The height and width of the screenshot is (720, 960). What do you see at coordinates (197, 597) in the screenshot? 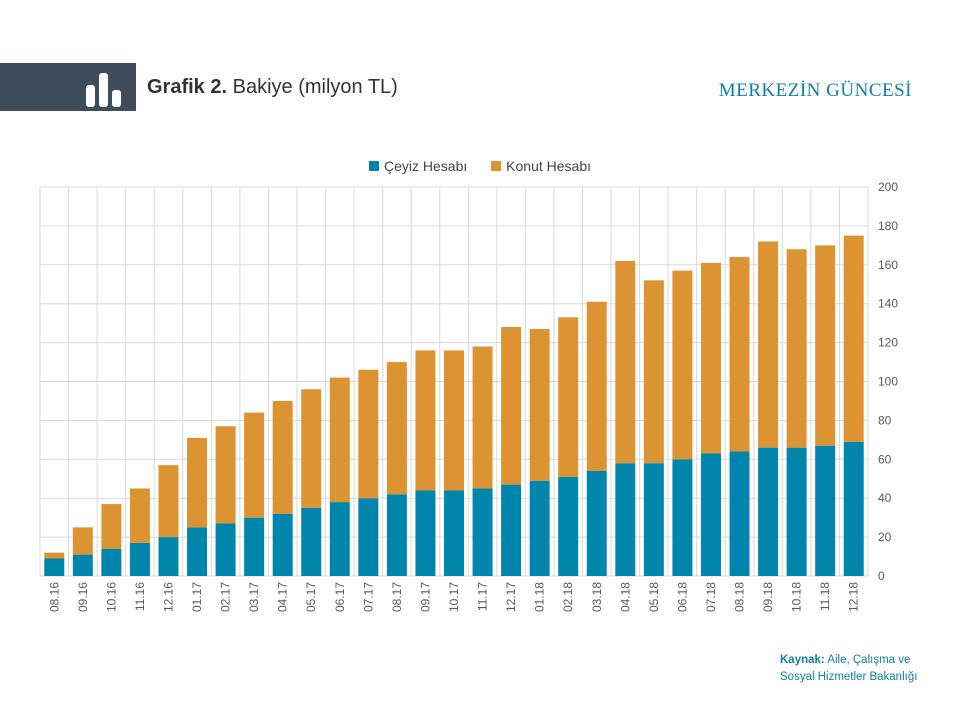
I see `x-tick-label: 01.17` at bounding box center [197, 597].